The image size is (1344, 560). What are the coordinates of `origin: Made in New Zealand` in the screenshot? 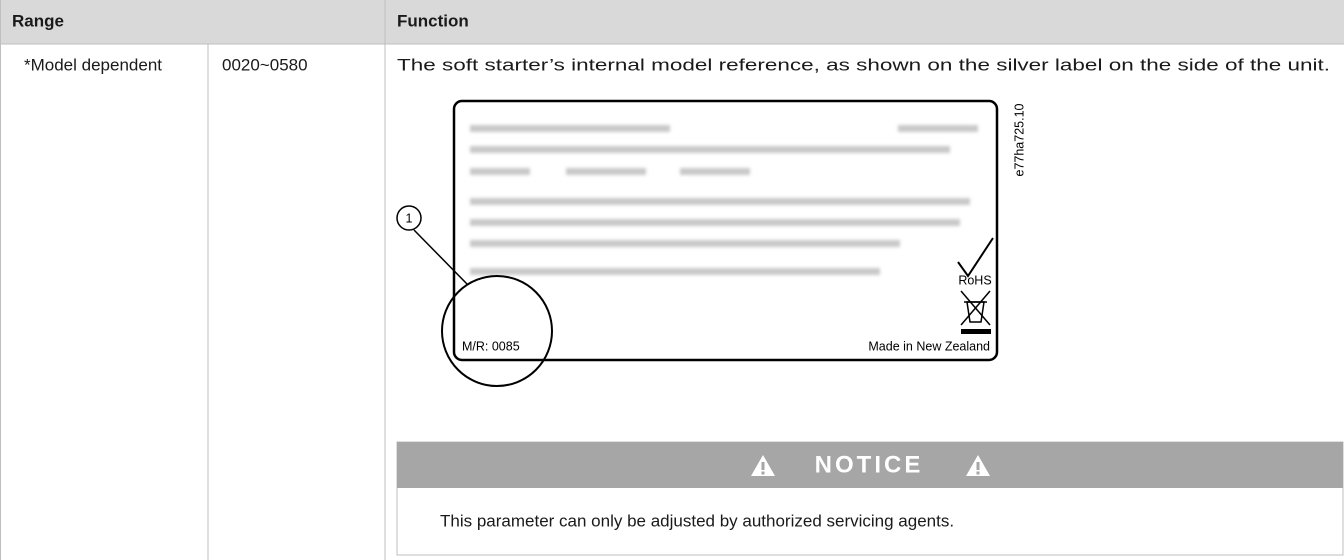 It's located at (929, 346).